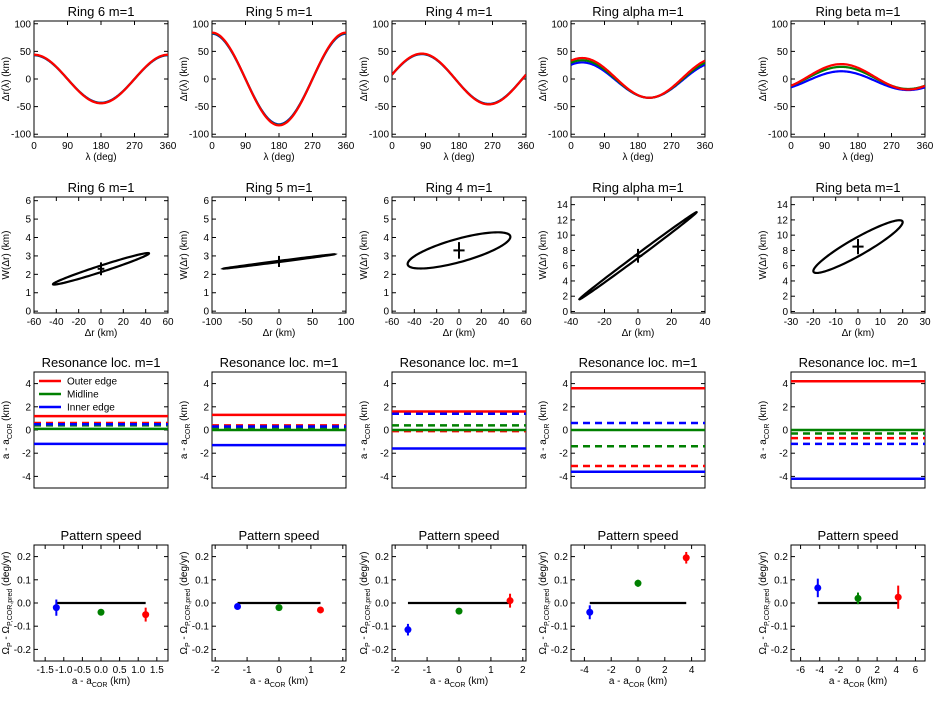 The height and width of the screenshot is (705, 950). Describe the element at coordinates (184, 79) in the screenshot. I see `y-axis-label: Δr(λ) (km)` at that location.